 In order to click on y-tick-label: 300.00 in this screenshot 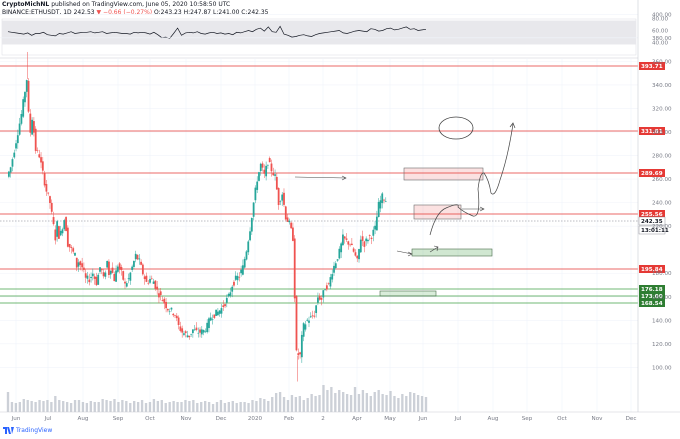, I will do `click(662, 133)`.